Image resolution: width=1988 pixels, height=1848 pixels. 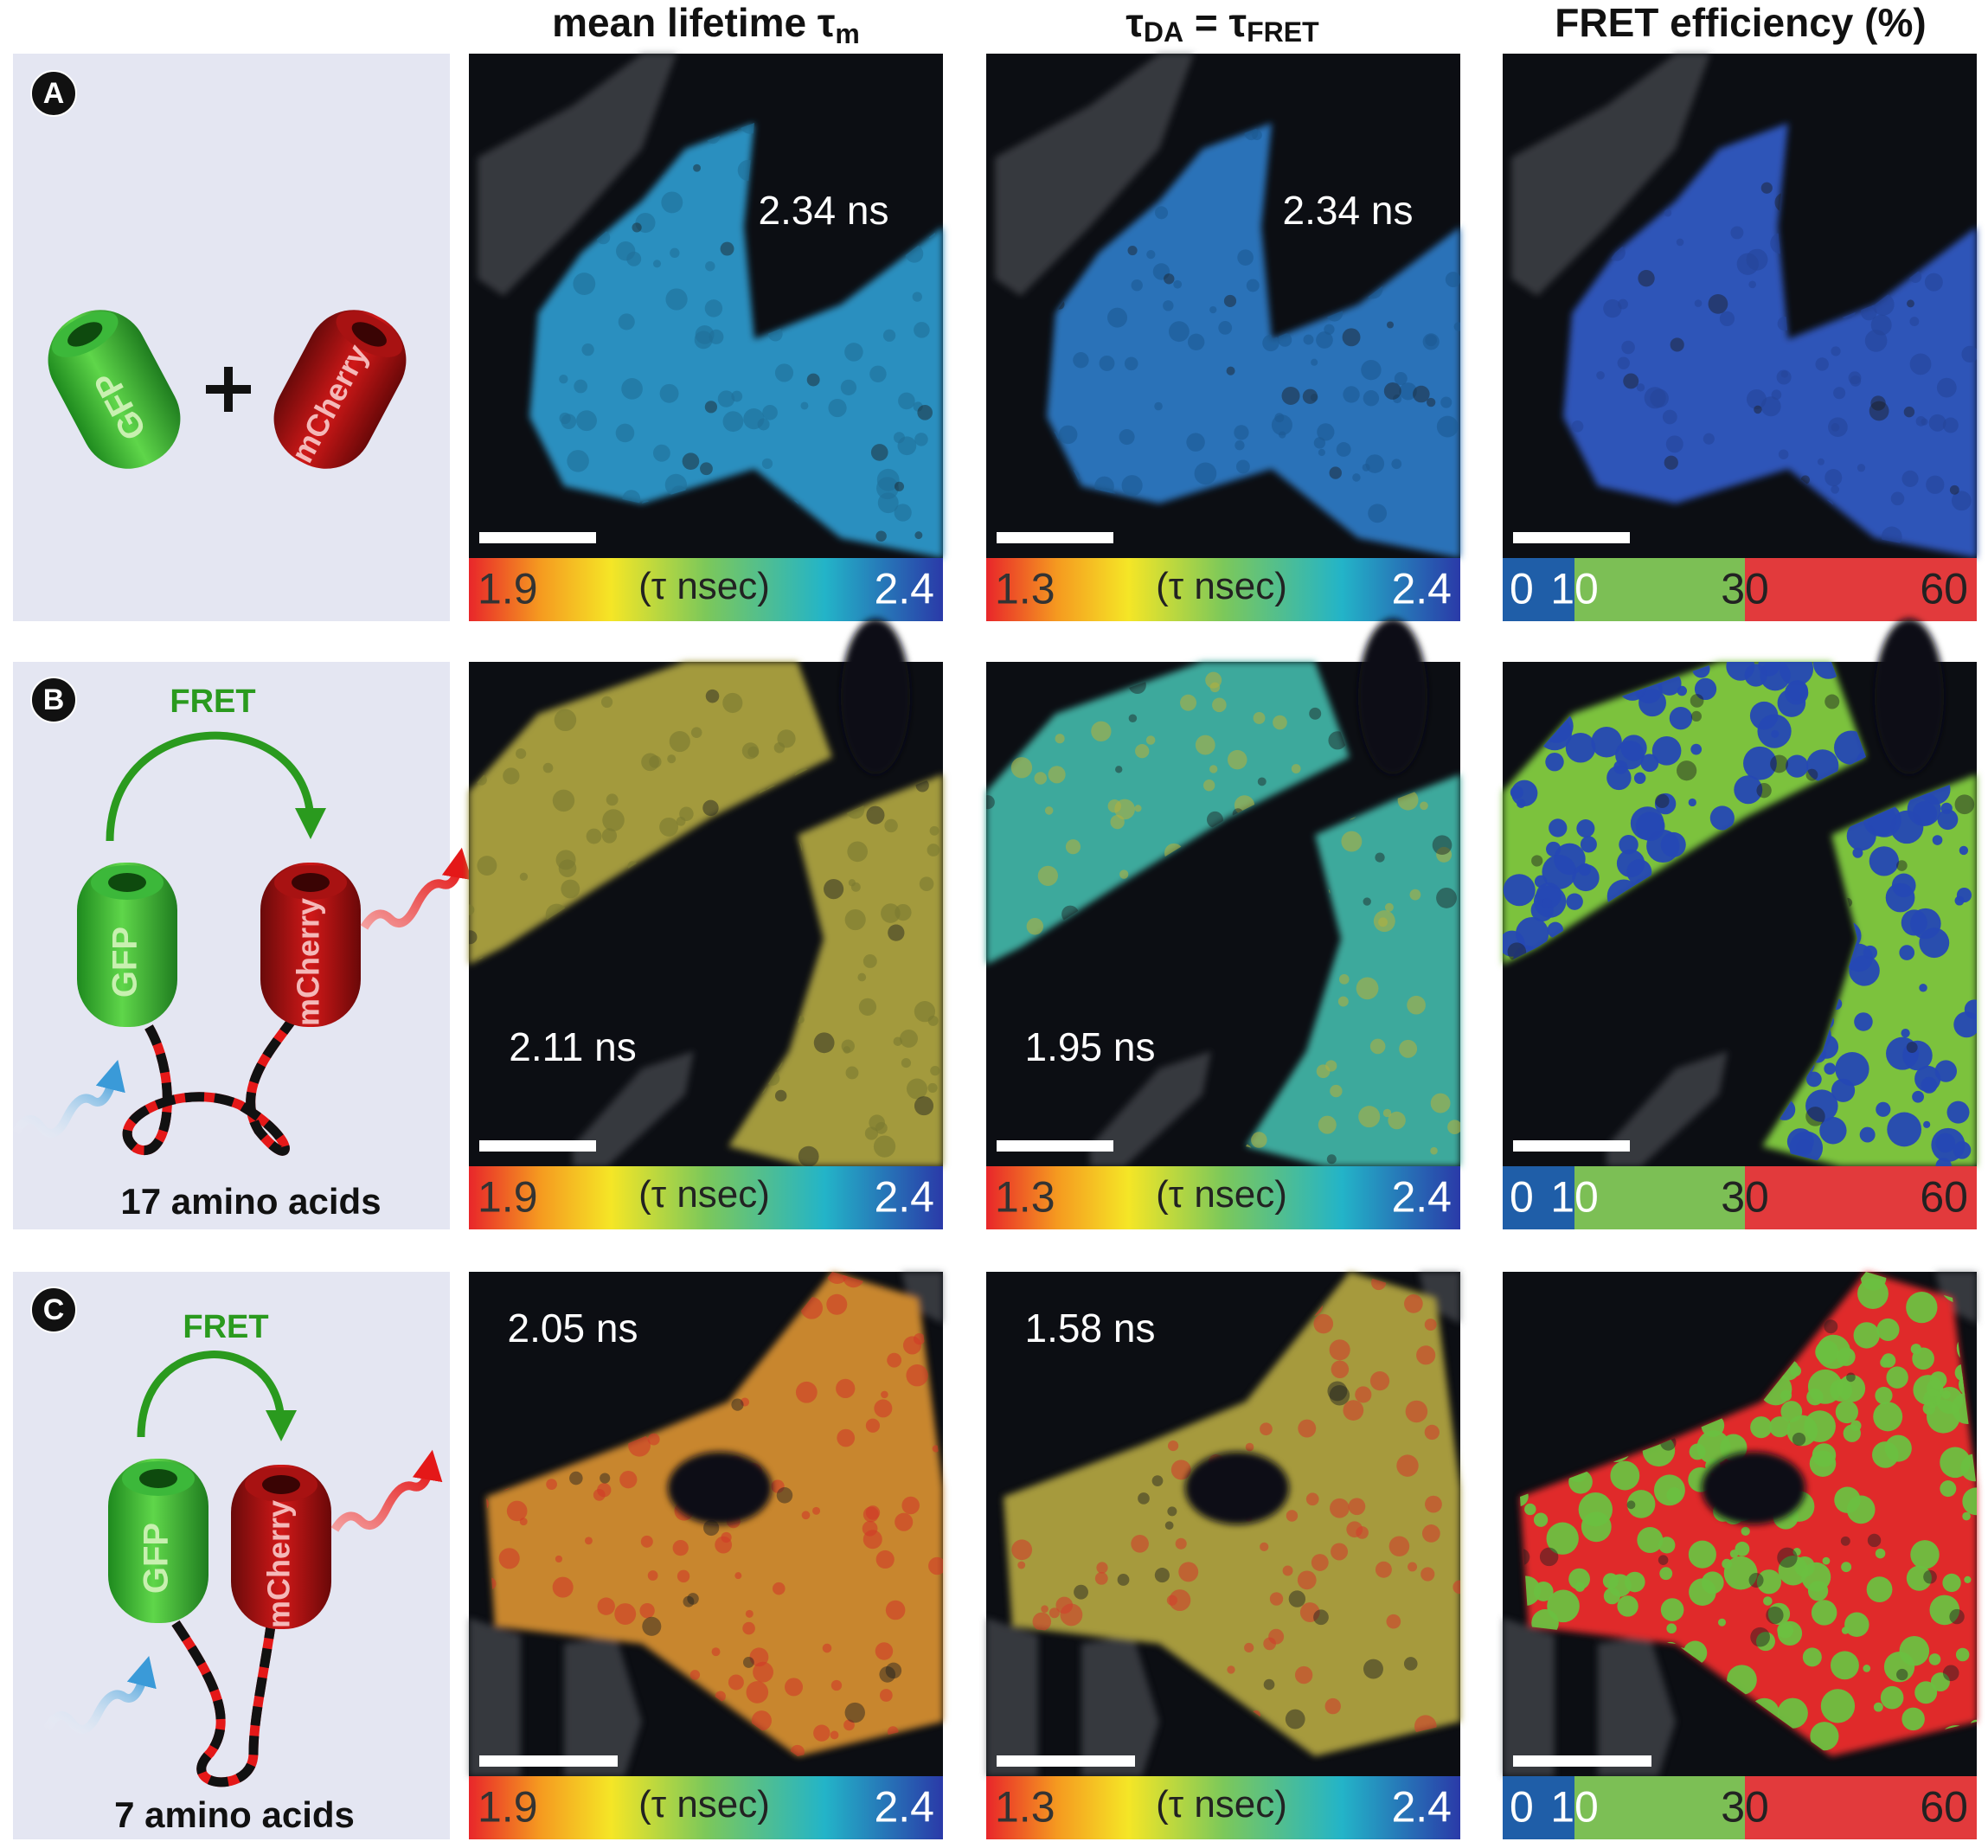 What do you see at coordinates (1529, 1697) in the screenshot?
I see `background-cell` at bounding box center [1529, 1697].